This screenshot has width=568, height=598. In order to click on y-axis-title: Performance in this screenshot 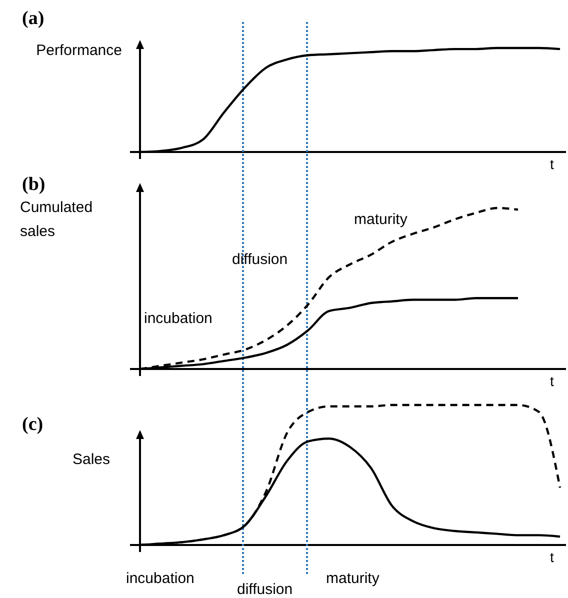, I will do `click(79, 50)`.